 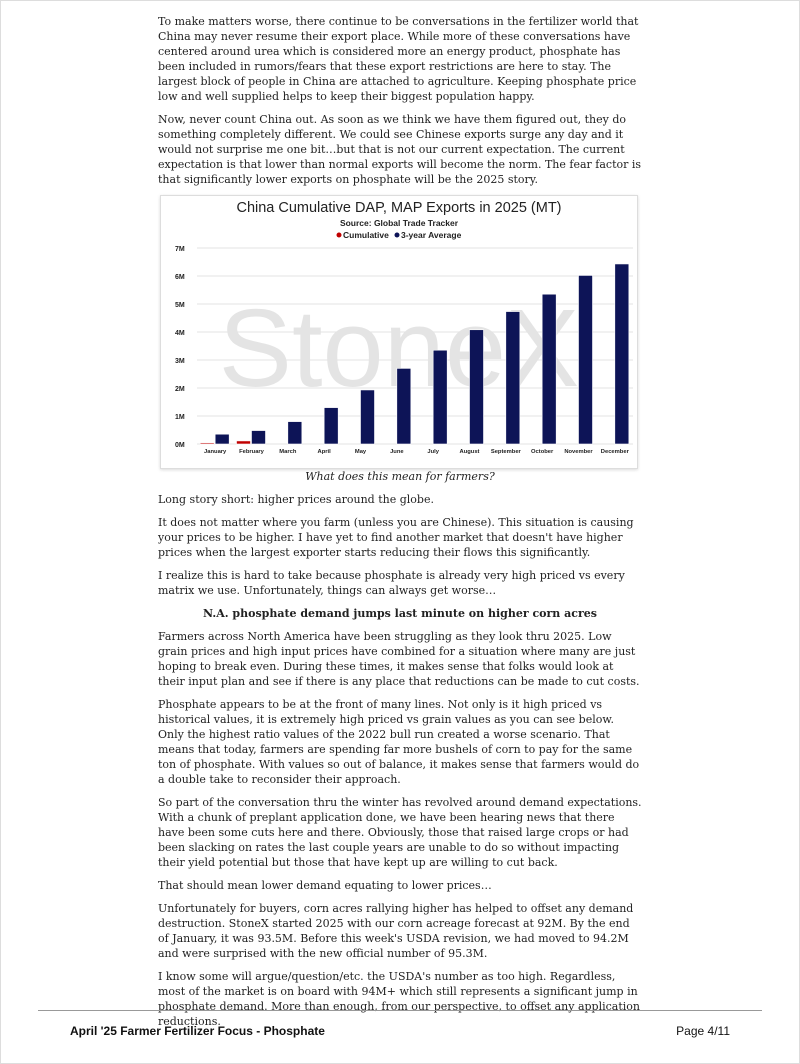 I want to click on y-tick-label: 2M, so click(x=180, y=389).